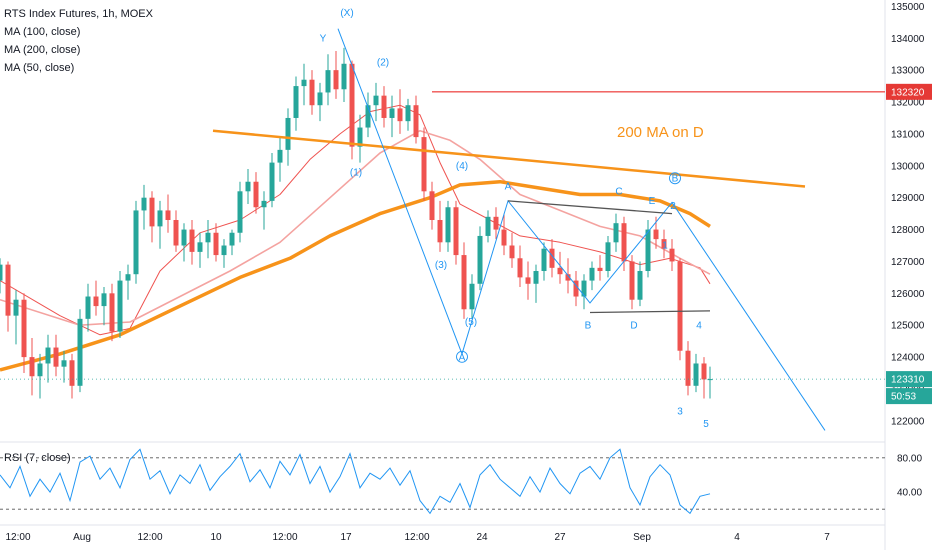 This screenshot has width=932, height=550. What do you see at coordinates (908, 326) in the screenshot?
I see `y-tick-label: 125000` at bounding box center [908, 326].